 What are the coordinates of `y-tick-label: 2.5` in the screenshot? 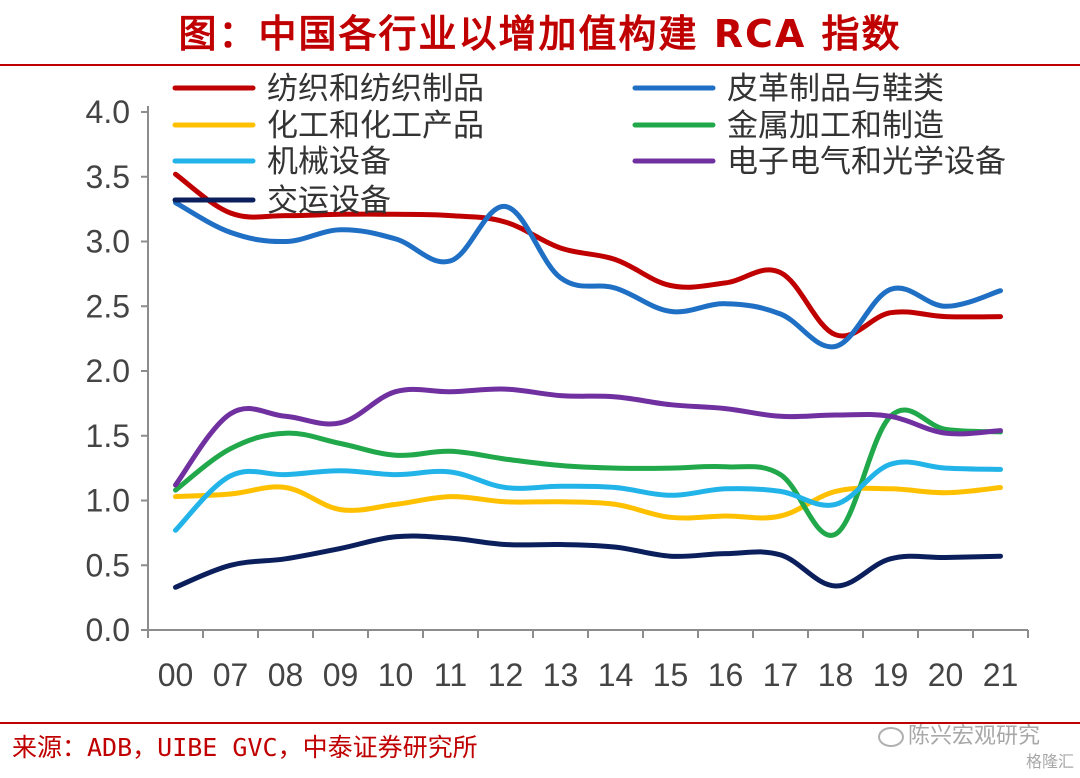 It's located at (108, 306).